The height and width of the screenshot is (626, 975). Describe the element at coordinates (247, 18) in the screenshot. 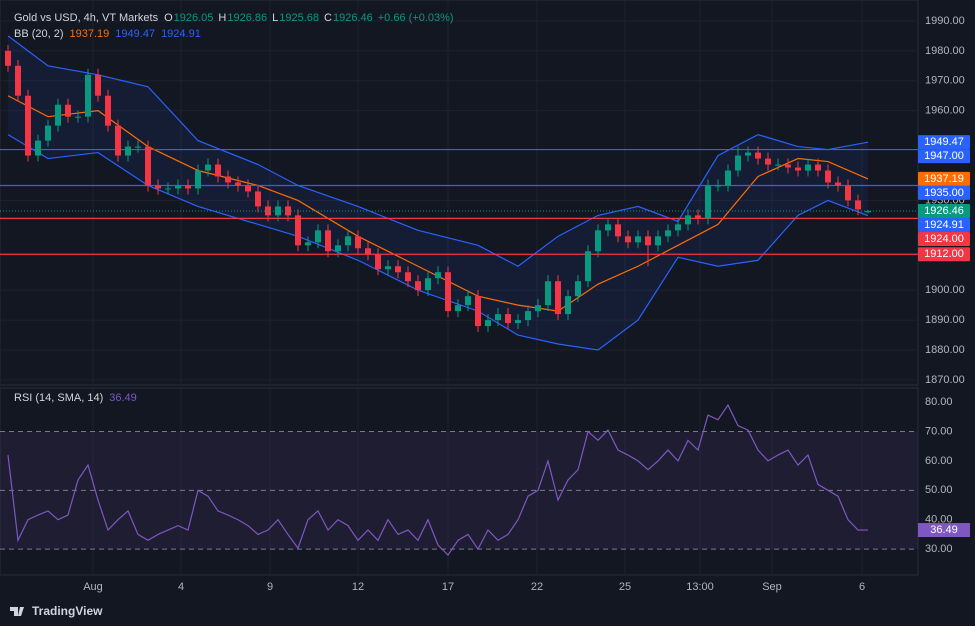

I see `ohlc-value: 1926.86` at that location.